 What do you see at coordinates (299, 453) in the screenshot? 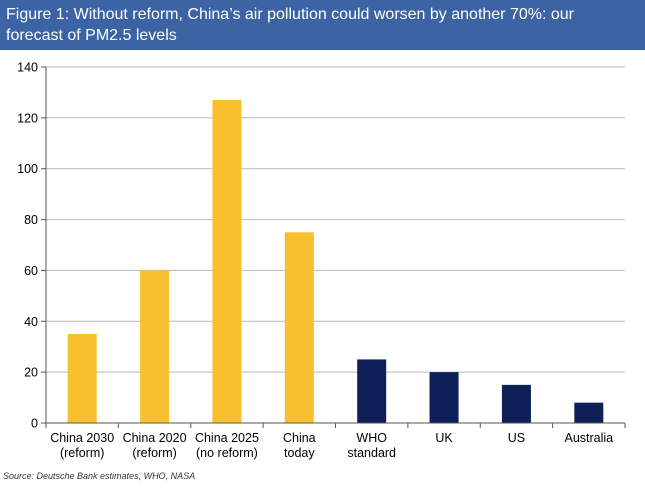
I see `x-category-label: today` at bounding box center [299, 453].